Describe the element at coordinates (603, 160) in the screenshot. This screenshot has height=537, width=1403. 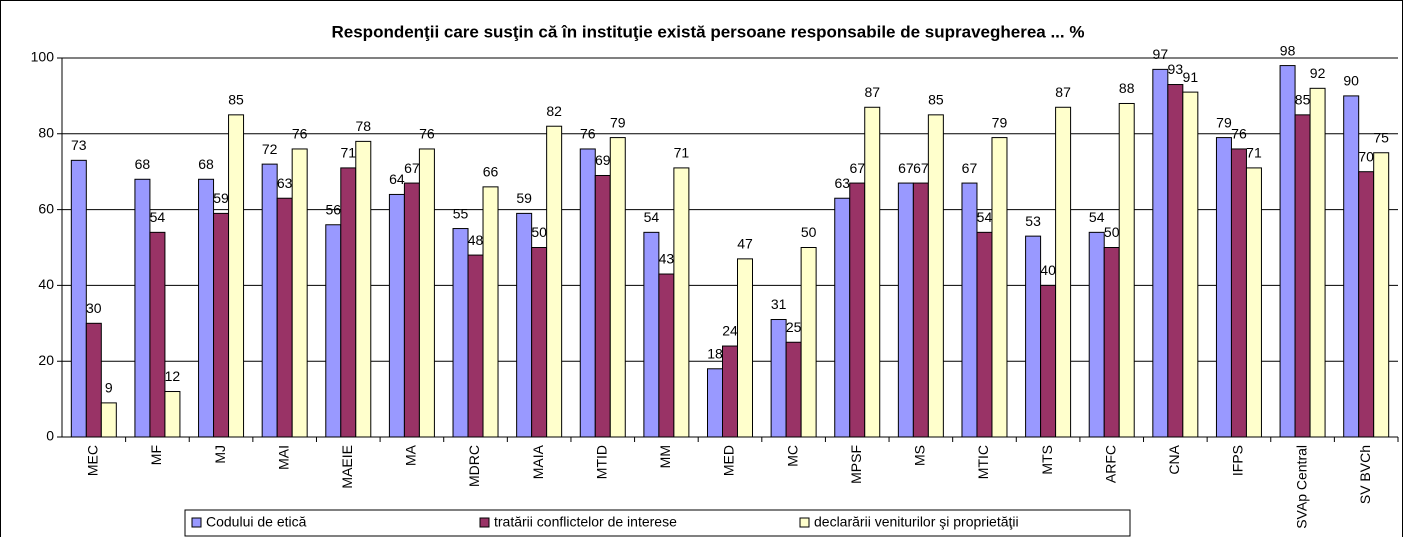
I see `data-label: 69` at that location.